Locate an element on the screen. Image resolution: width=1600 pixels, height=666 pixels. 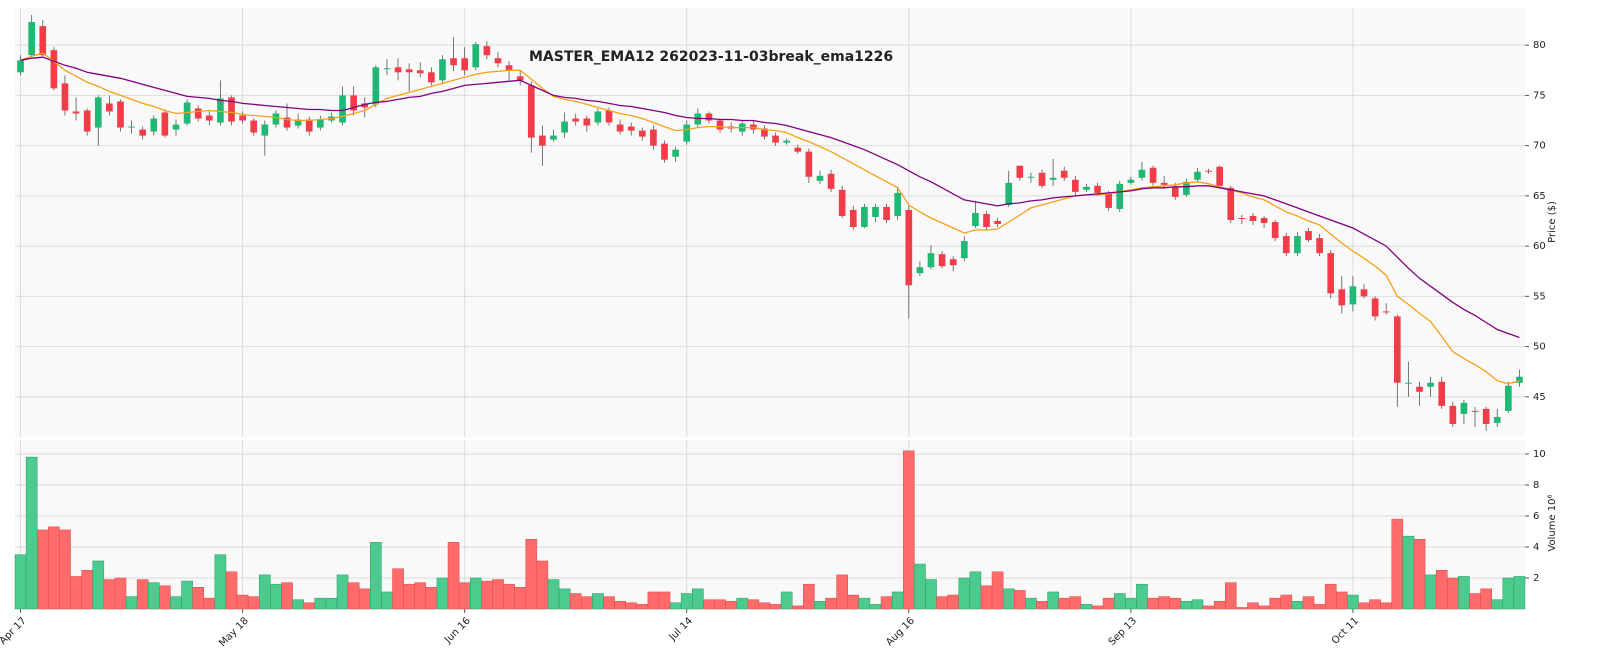
chart-title: MASTER_EMA12 262023-11-03break_ema1226 is located at coordinates (711, 57).